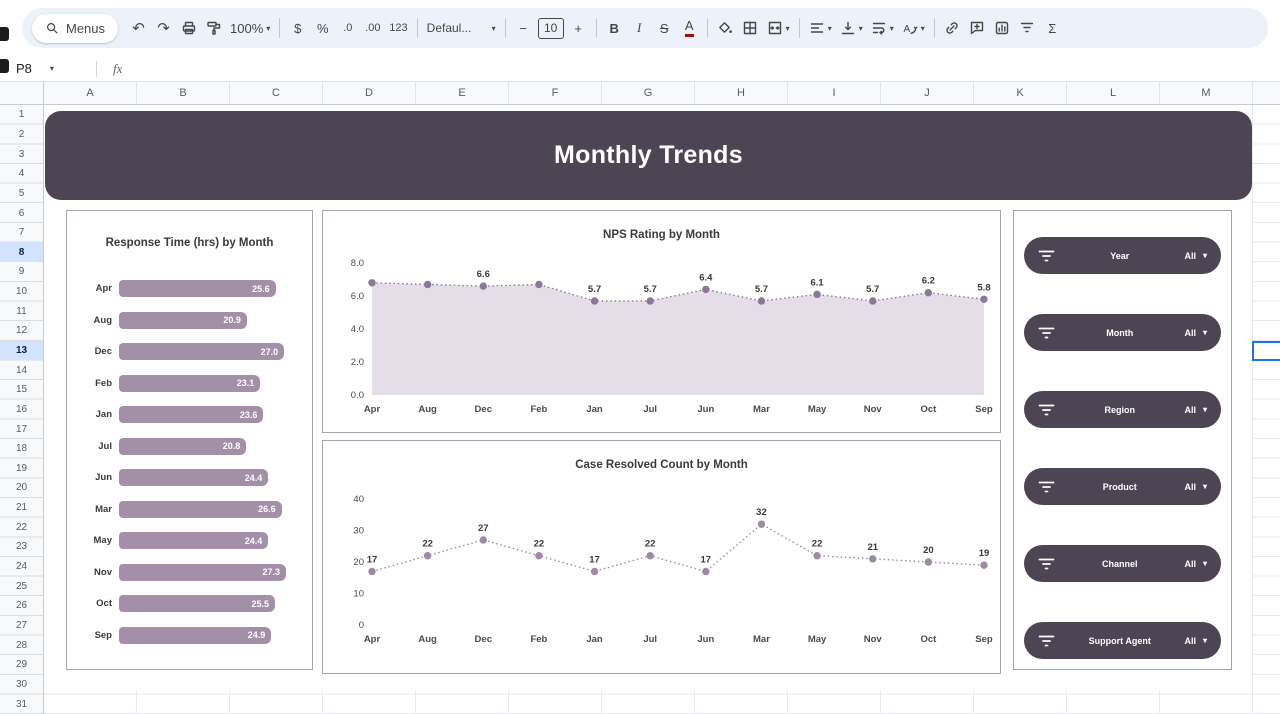 The image size is (1280, 714). What do you see at coordinates (213, 28) in the screenshot?
I see `paint-format-button` at bounding box center [213, 28].